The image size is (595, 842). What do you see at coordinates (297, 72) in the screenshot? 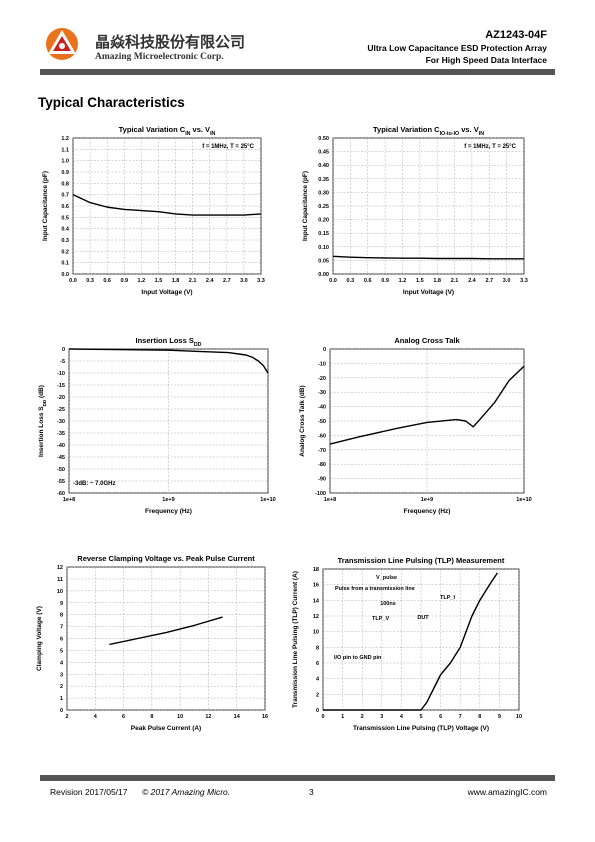
I see `header-rule` at bounding box center [297, 72].